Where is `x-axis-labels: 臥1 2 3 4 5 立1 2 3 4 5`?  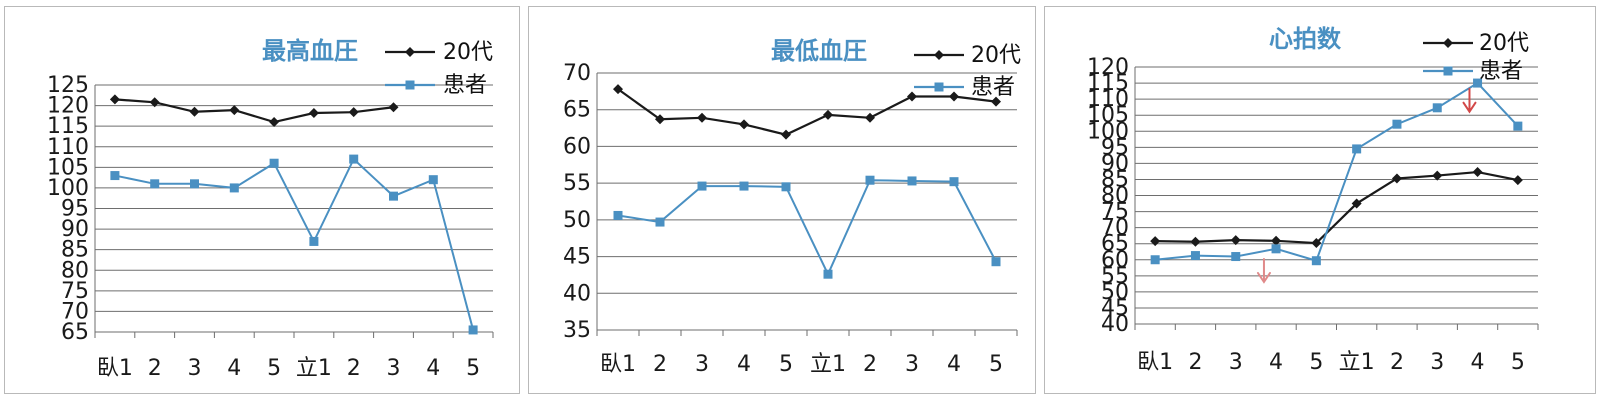 x-axis-labels: 臥1 2 3 4 5 立1 2 3 4 5 is located at coordinates (288, 368).